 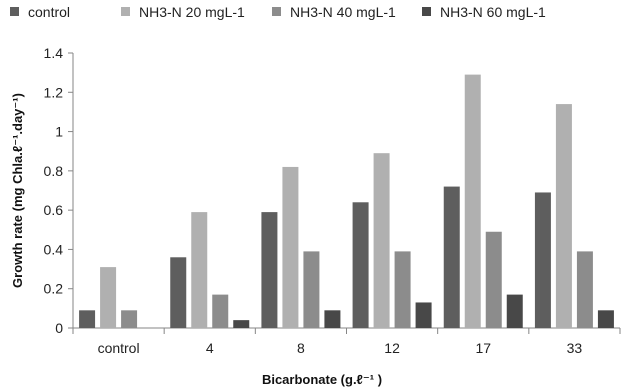 What do you see at coordinates (54, 53) in the screenshot?
I see `y-tick-label: 1.4` at bounding box center [54, 53].